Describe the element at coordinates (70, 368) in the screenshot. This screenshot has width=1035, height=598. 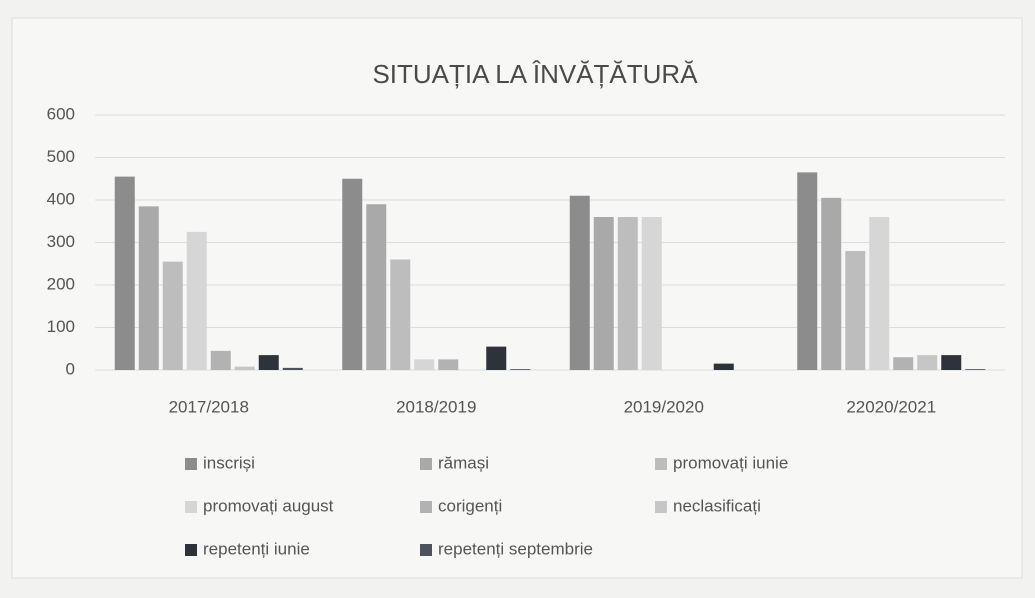
I see `y-tick-label: 0` at that location.